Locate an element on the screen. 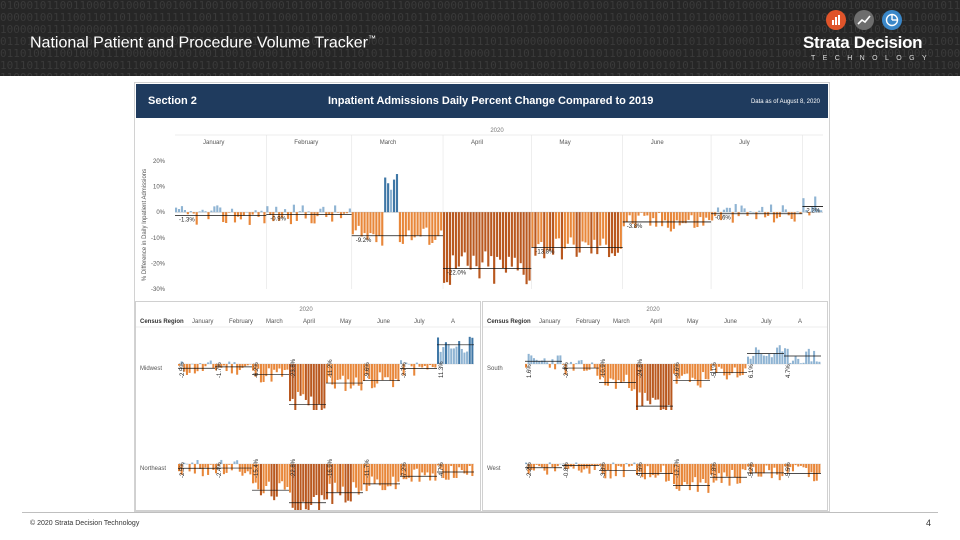 The height and width of the screenshot is (540, 960). monthly-average-label: -1.3% is located at coordinates (187, 221).